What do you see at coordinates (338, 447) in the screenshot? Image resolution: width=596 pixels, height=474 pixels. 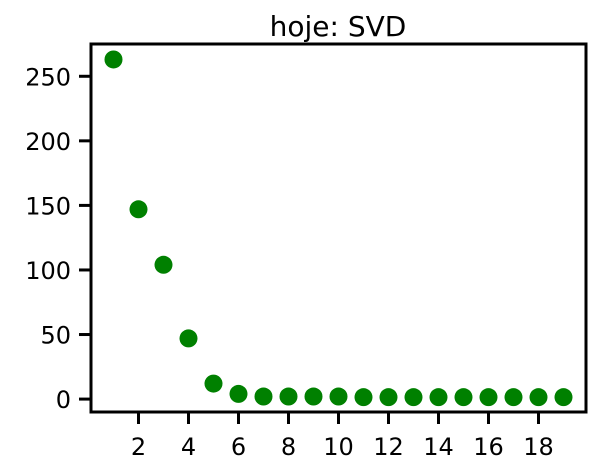 I see `x-tick-label: 10` at bounding box center [338, 447].